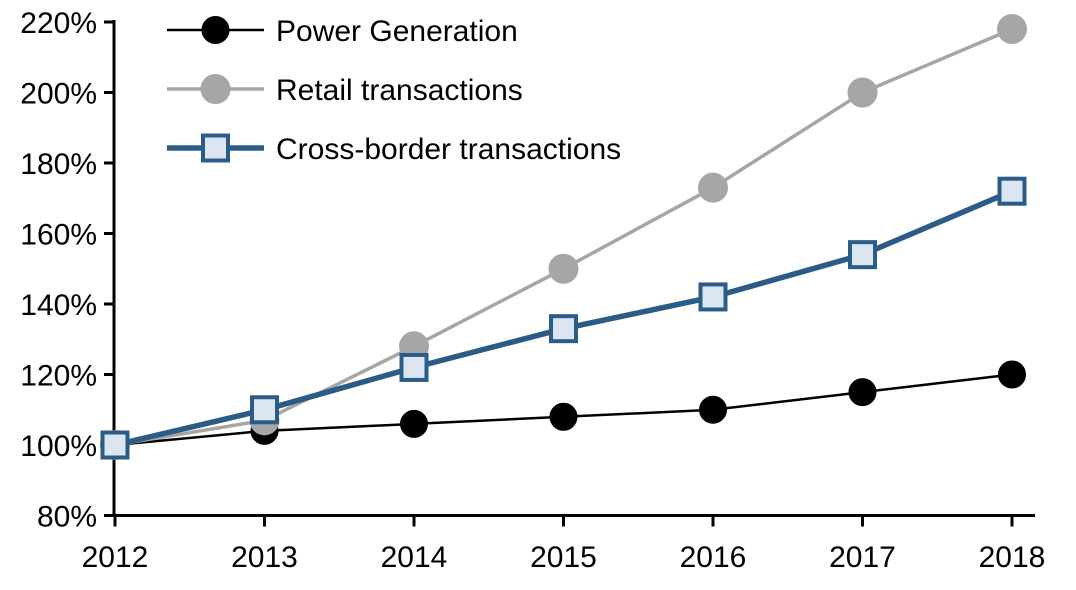 The image size is (1076, 590). Describe the element at coordinates (713, 557) in the screenshot. I see `x-tick-label: 2016` at that location.